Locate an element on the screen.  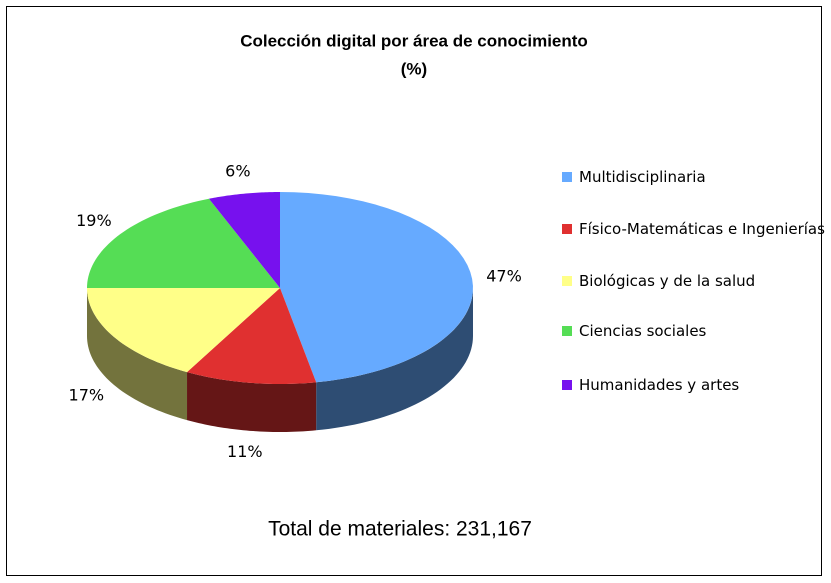
annotation: Total de materiales: 231,167 is located at coordinates (400, 529).